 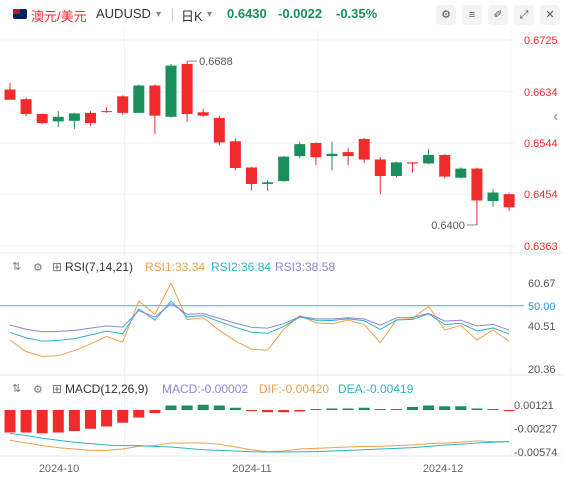 I want to click on last-price: 0.6430, so click(x=247, y=13).